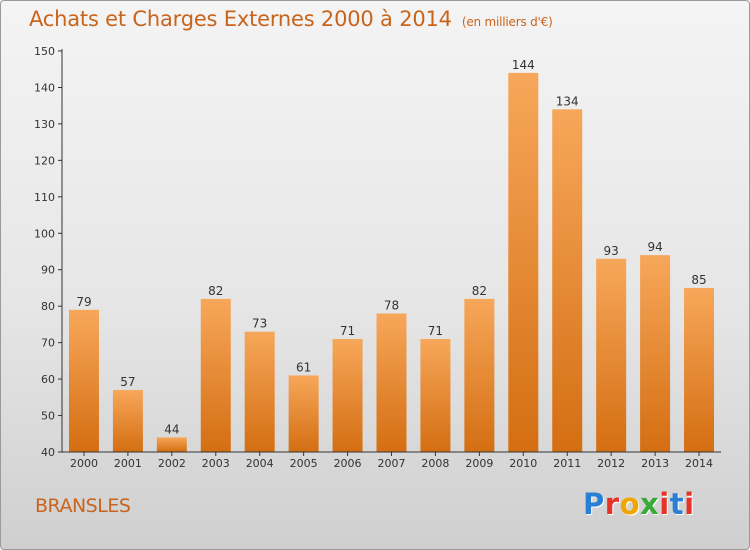 This screenshot has width=750, height=550. What do you see at coordinates (611, 355) in the screenshot?
I see `bar-2012` at bounding box center [611, 355].